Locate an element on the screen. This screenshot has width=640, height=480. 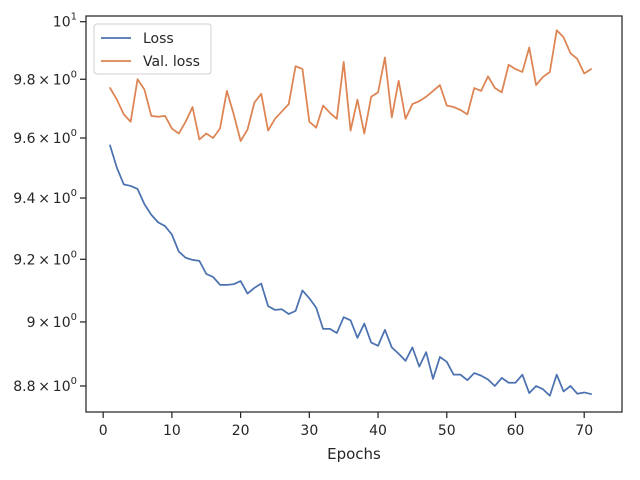
x-tick-label: 0 is located at coordinates (103, 431).